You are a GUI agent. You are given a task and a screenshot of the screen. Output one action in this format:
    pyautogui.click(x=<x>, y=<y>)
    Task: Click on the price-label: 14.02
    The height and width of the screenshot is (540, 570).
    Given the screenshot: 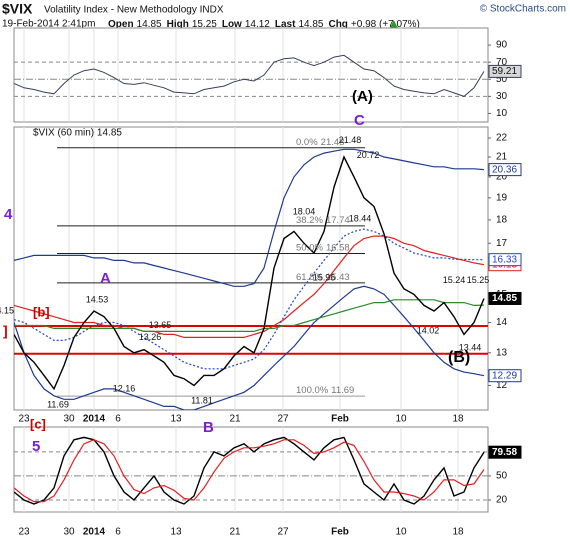 What is the action you would take?
    pyautogui.click(x=428, y=330)
    